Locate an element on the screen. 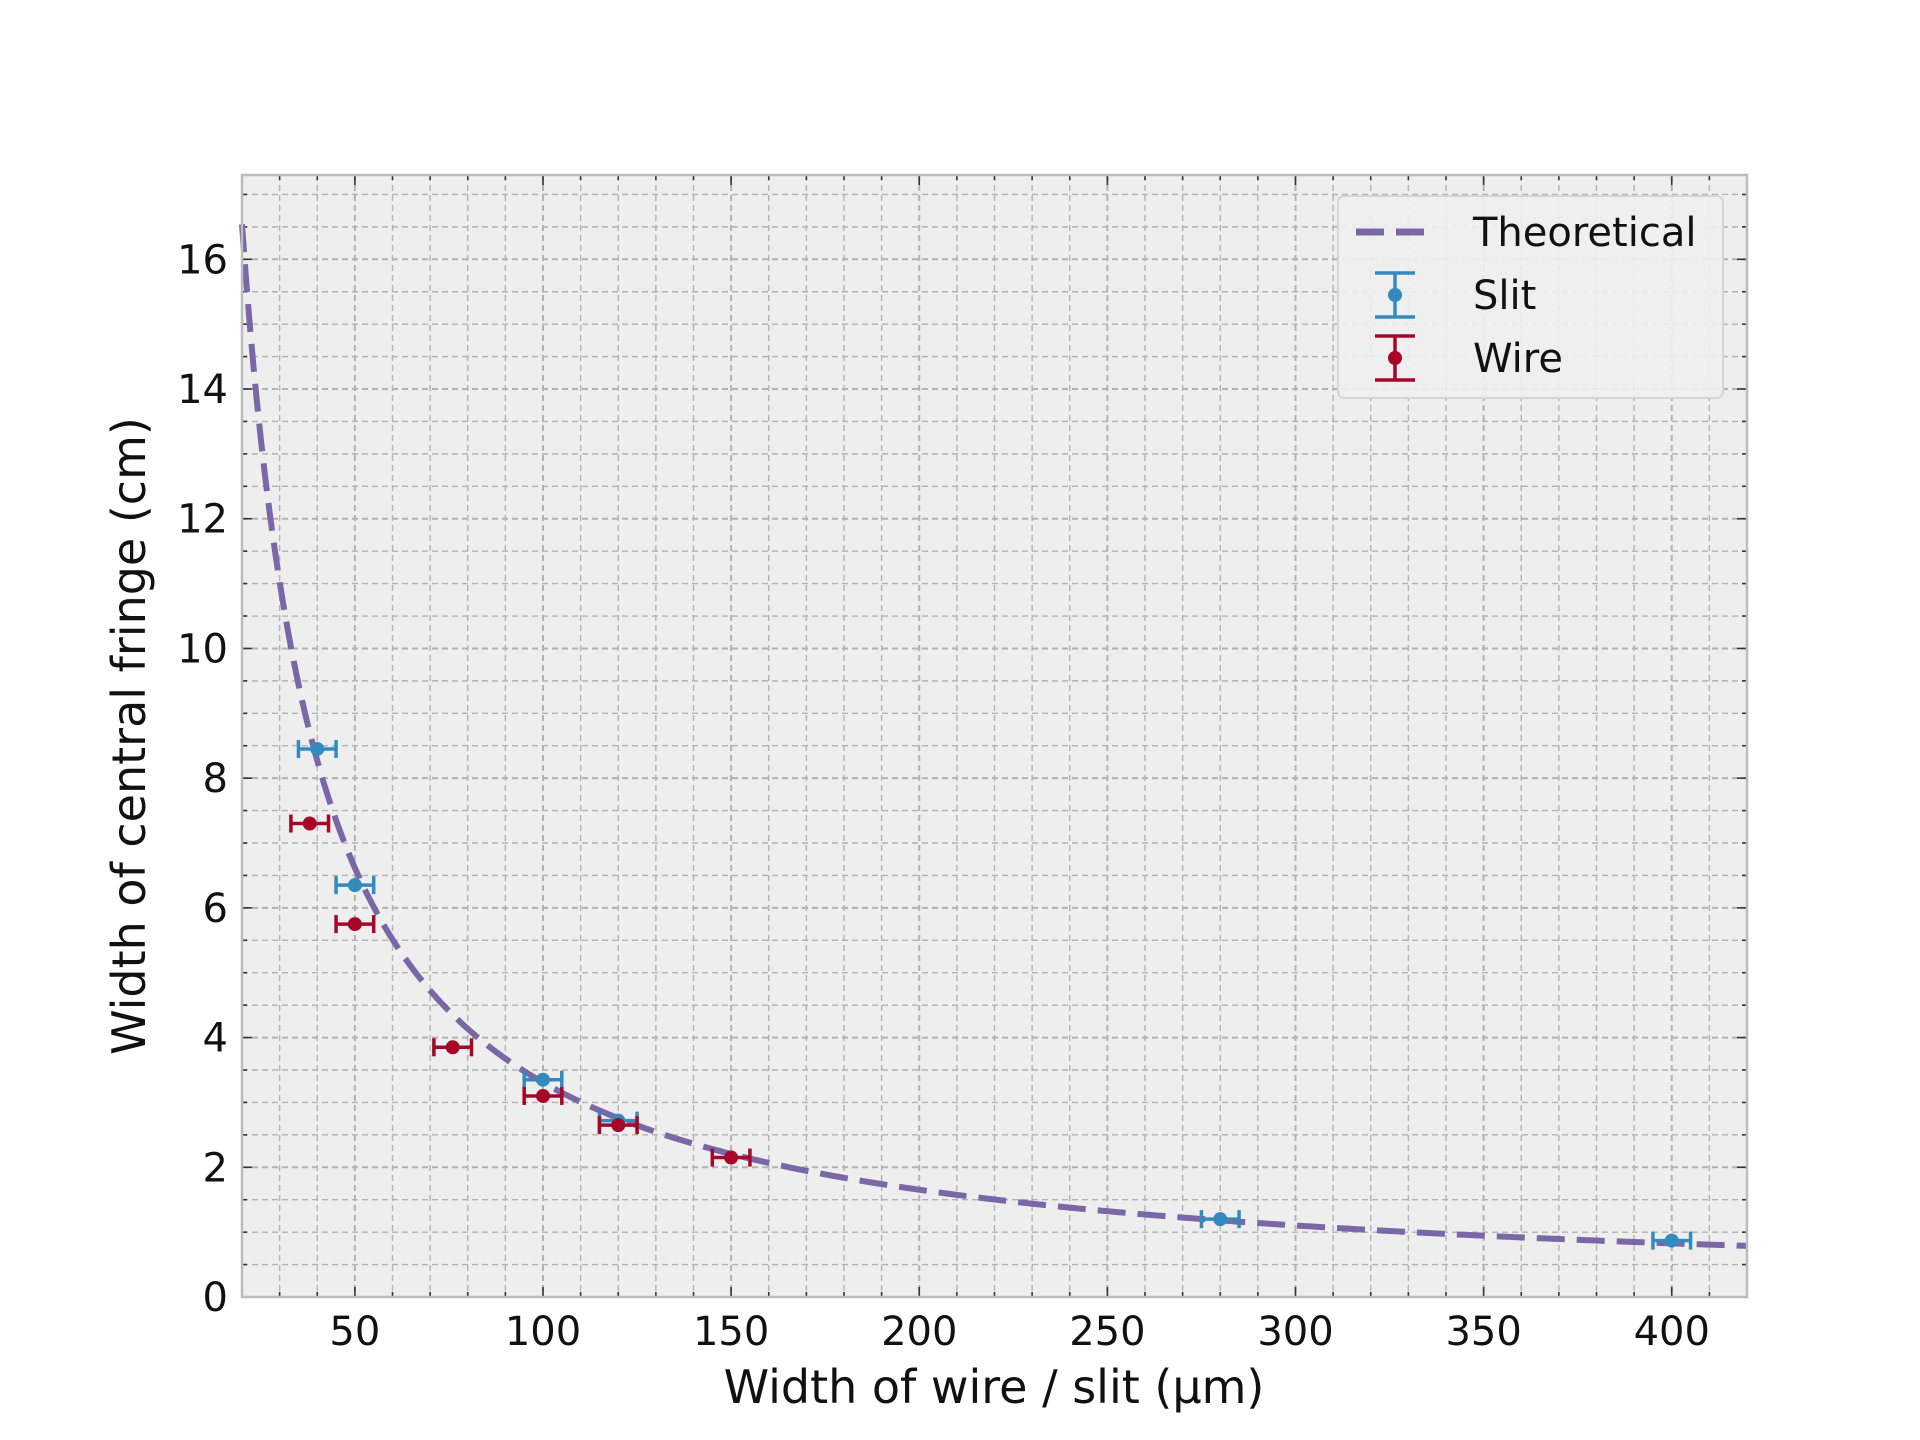  y-tick-label: 0 is located at coordinates (215, 1298).